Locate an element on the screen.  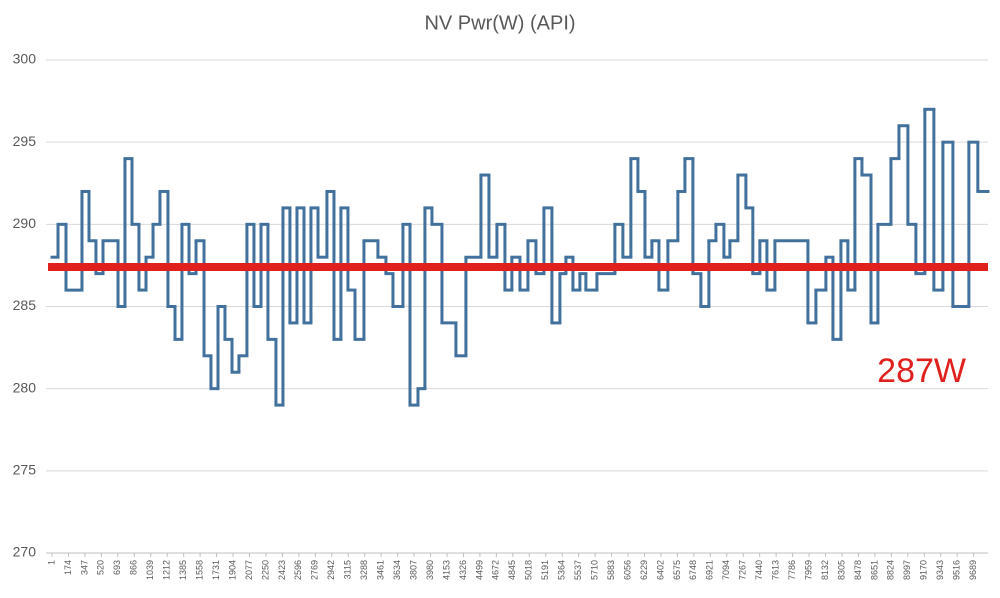
x-tick-label: 7959 is located at coordinates (808, 570).